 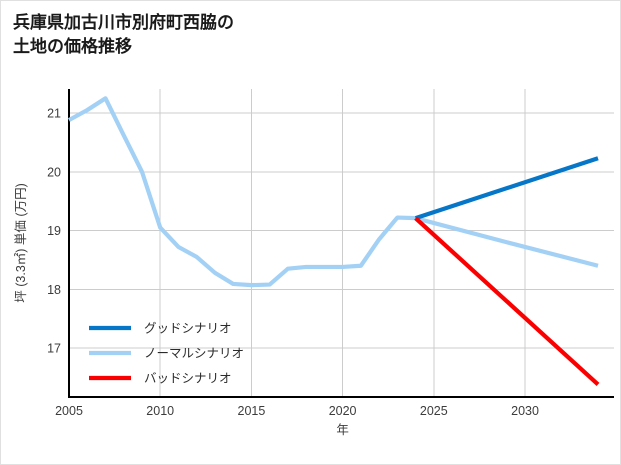 What do you see at coordinates (54, 290) in the screenshot?
I see `y-tick-label: 18` at bounding box center [54, 290].